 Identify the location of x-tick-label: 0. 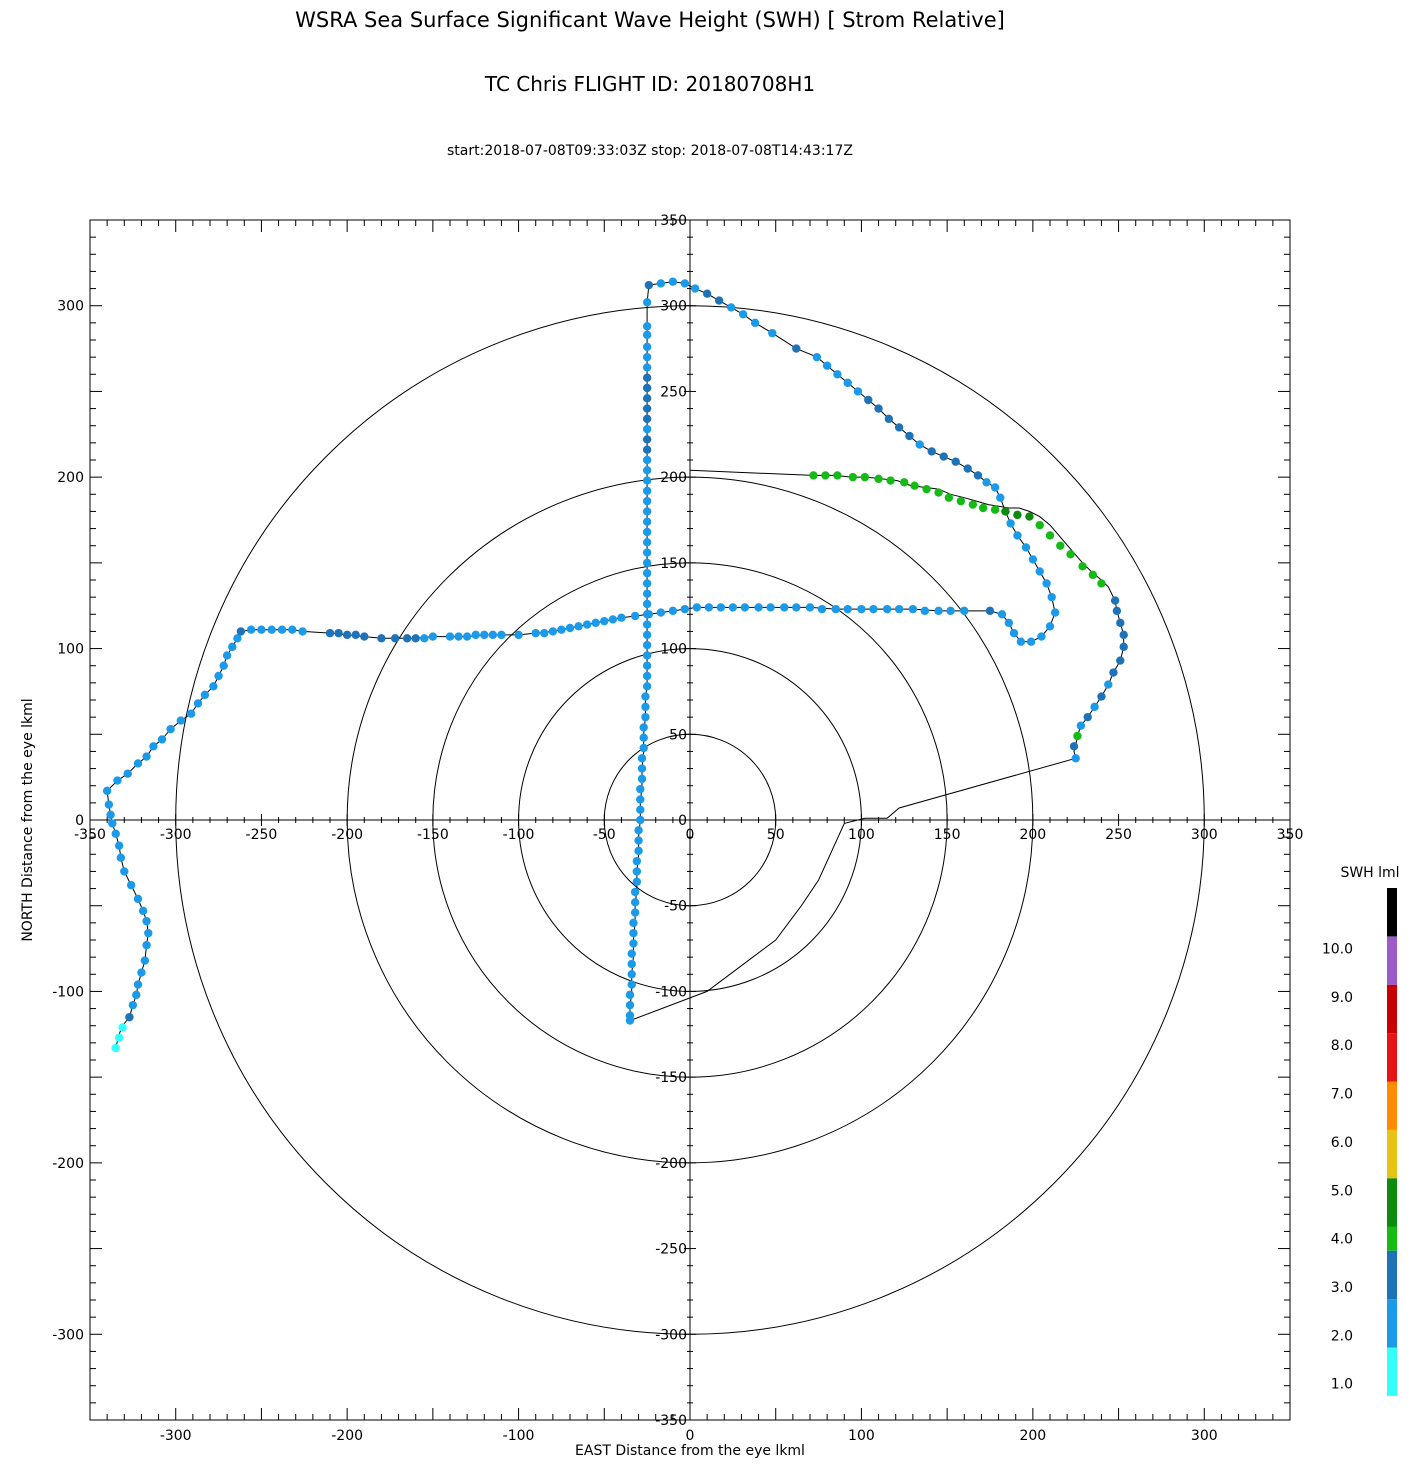
(690, 1436).